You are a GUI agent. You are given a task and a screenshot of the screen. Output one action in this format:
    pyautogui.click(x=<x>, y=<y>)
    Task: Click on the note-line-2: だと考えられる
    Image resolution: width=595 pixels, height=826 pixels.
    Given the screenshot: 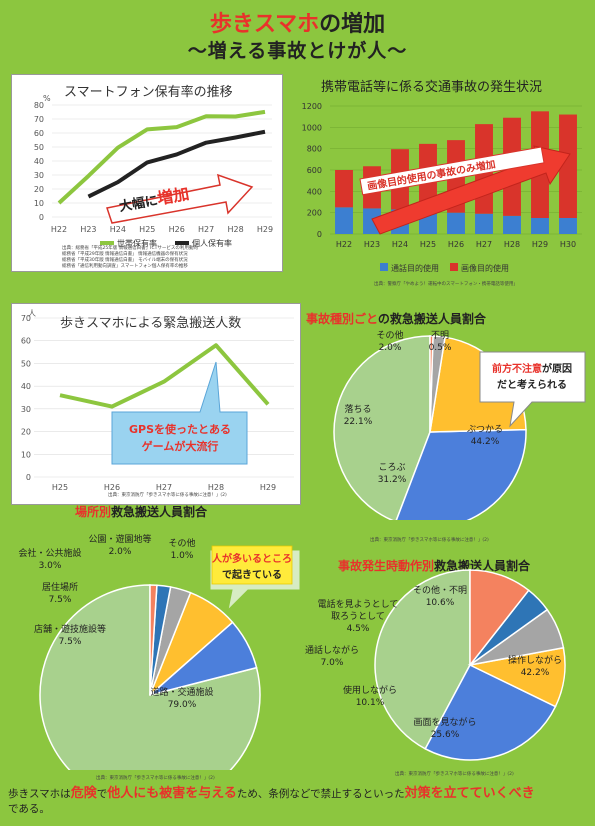 What is the action you would take?
    pyautogui.click(x=532, y=384)
    